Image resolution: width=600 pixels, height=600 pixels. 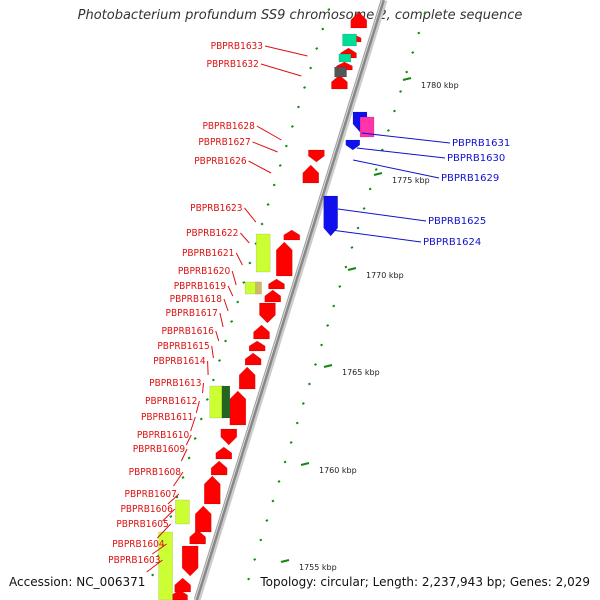 What do you see at coordinates (196, 299) in the screenshot?
I see `gene-label-pbprb1618: PBPRB1618` at bounding box center [196, 299].